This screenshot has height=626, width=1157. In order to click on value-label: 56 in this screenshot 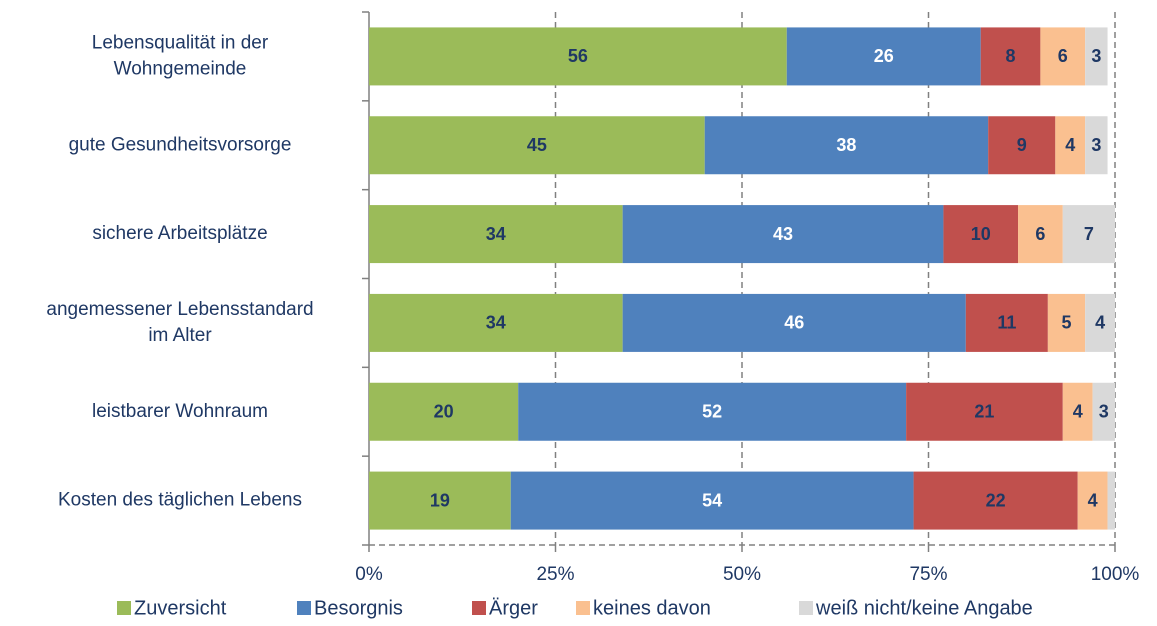, I will do `click(578, 56)`.